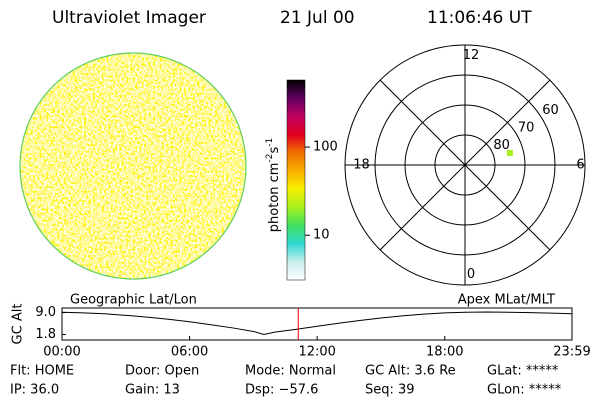 This screenshot has height=400, width=600. What do you see at coordinates (296, 180) in the screenshot?
I see `colorbar` at bounding box center [296, 180].